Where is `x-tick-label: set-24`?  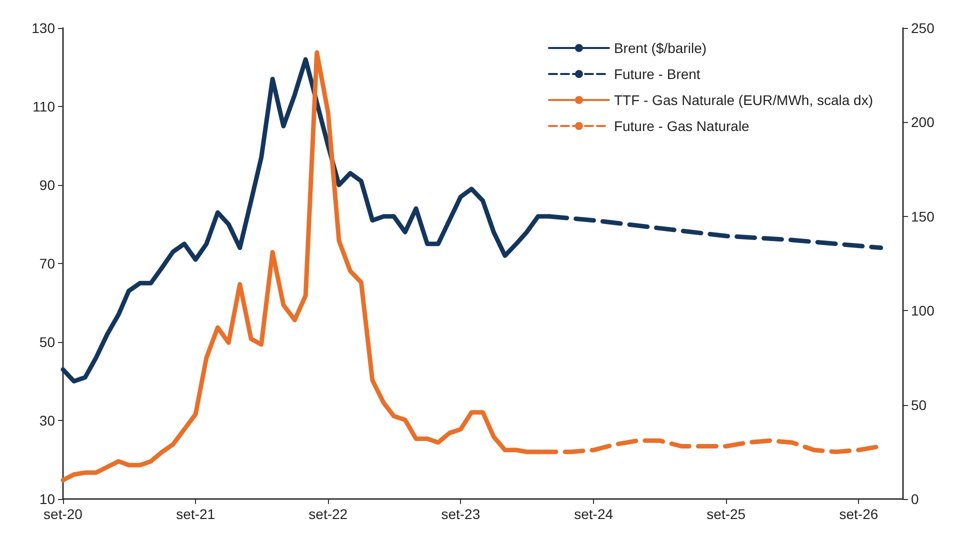 x-tick-label: set-24 is located at coordinates (594, 514).